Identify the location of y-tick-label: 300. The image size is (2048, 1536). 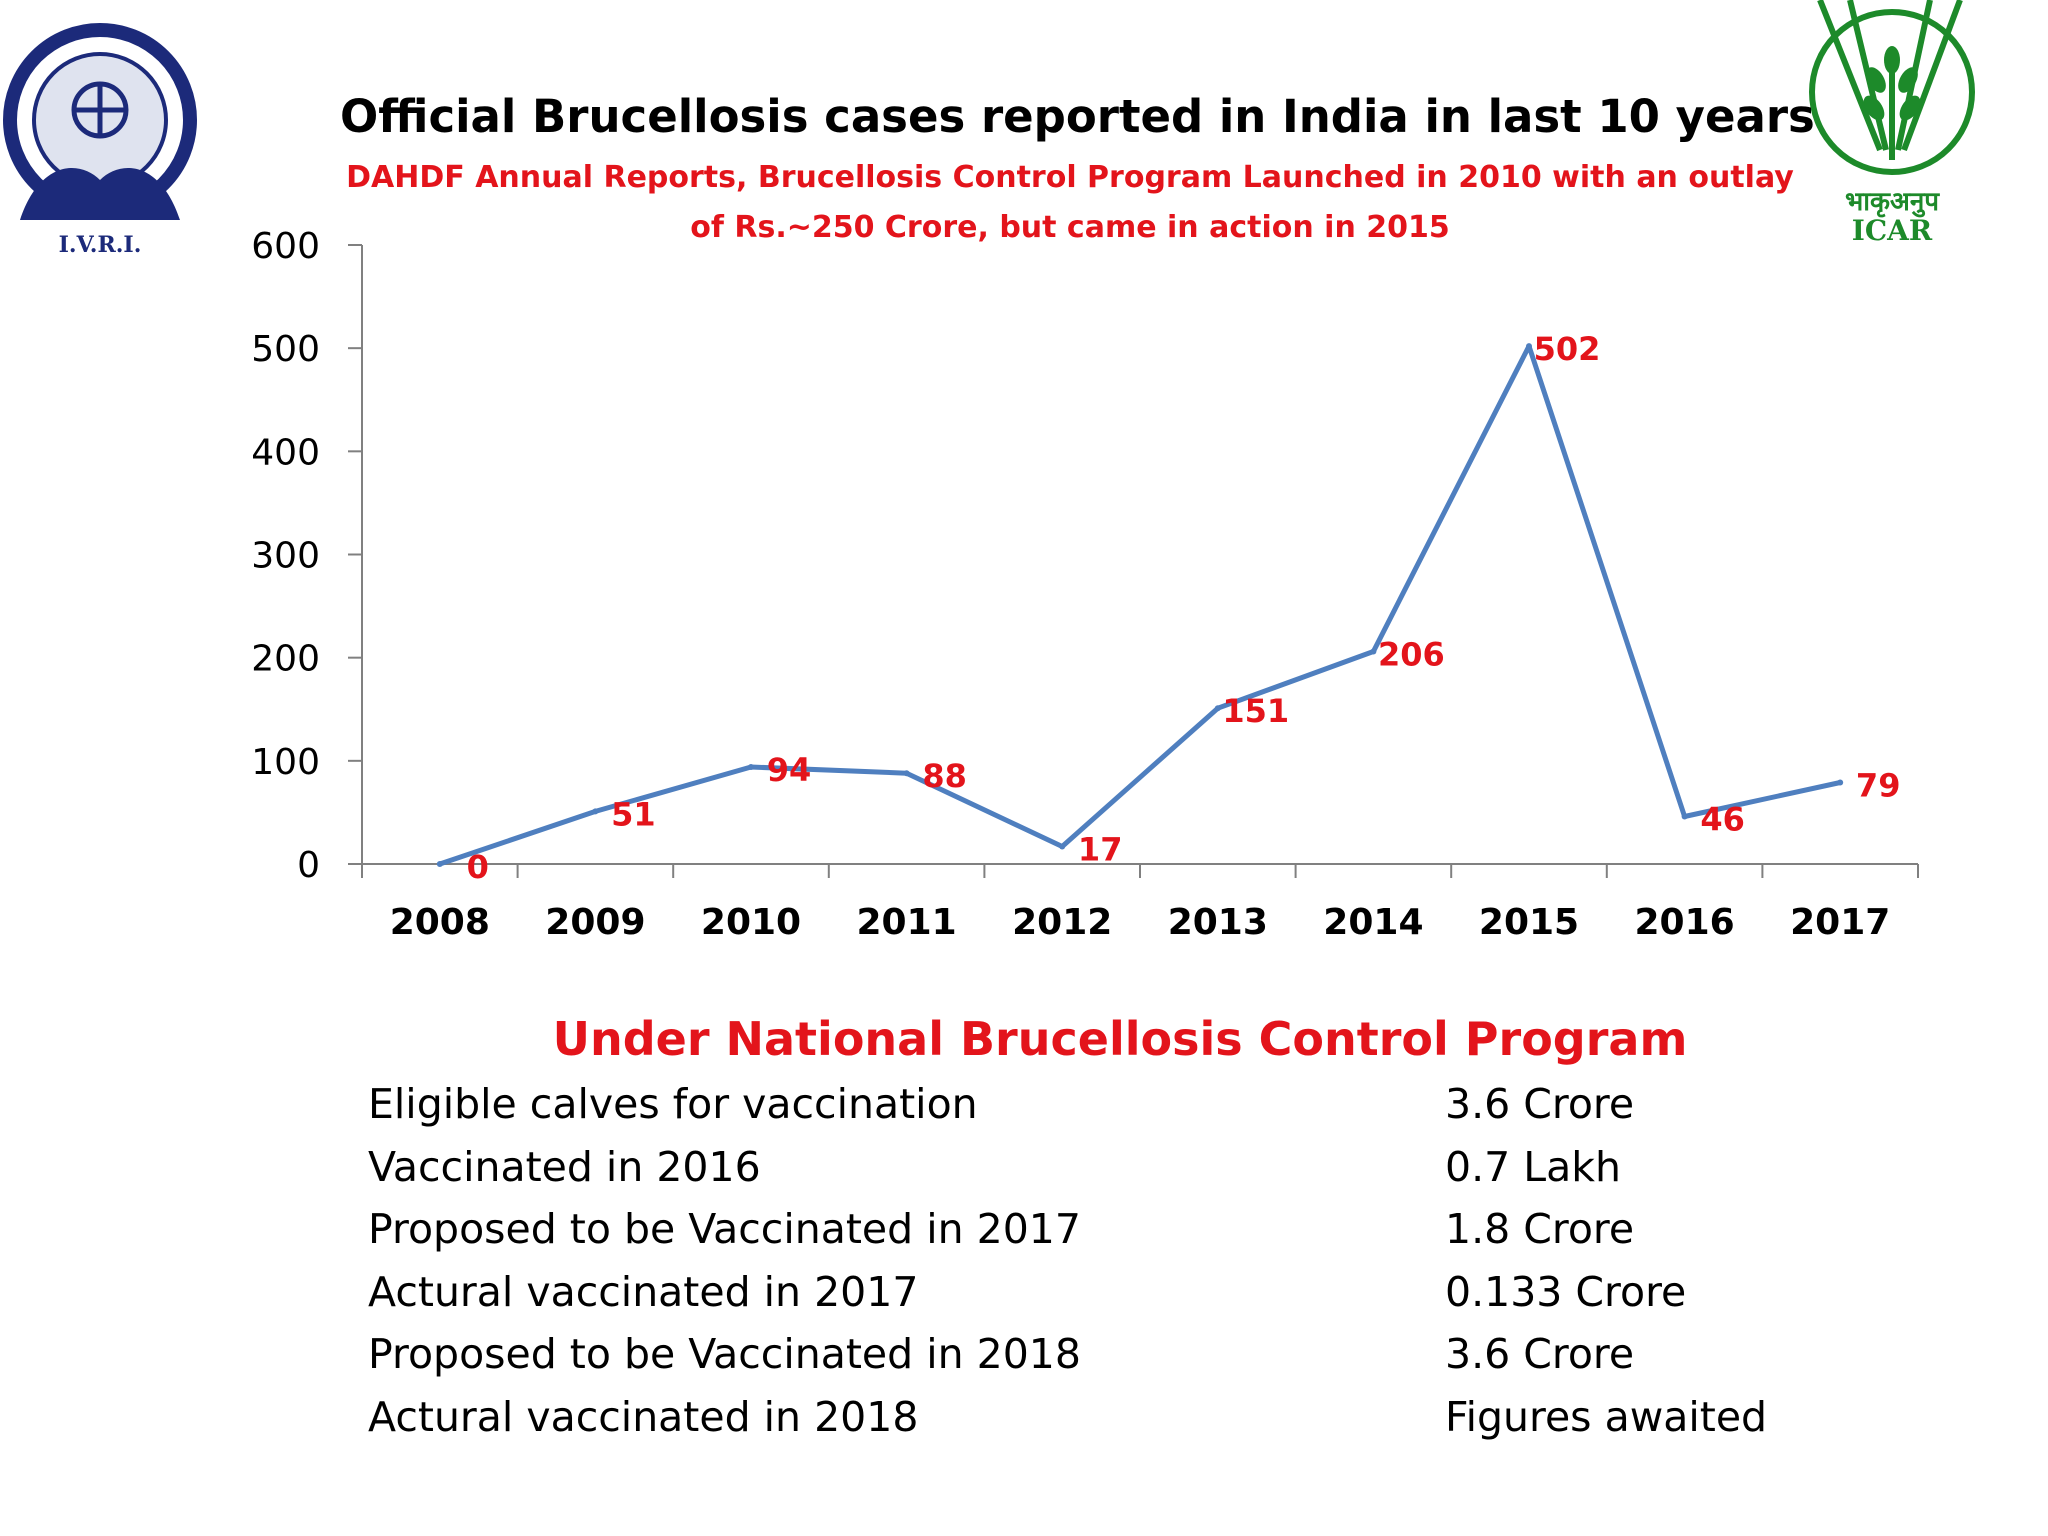
(285, 556).